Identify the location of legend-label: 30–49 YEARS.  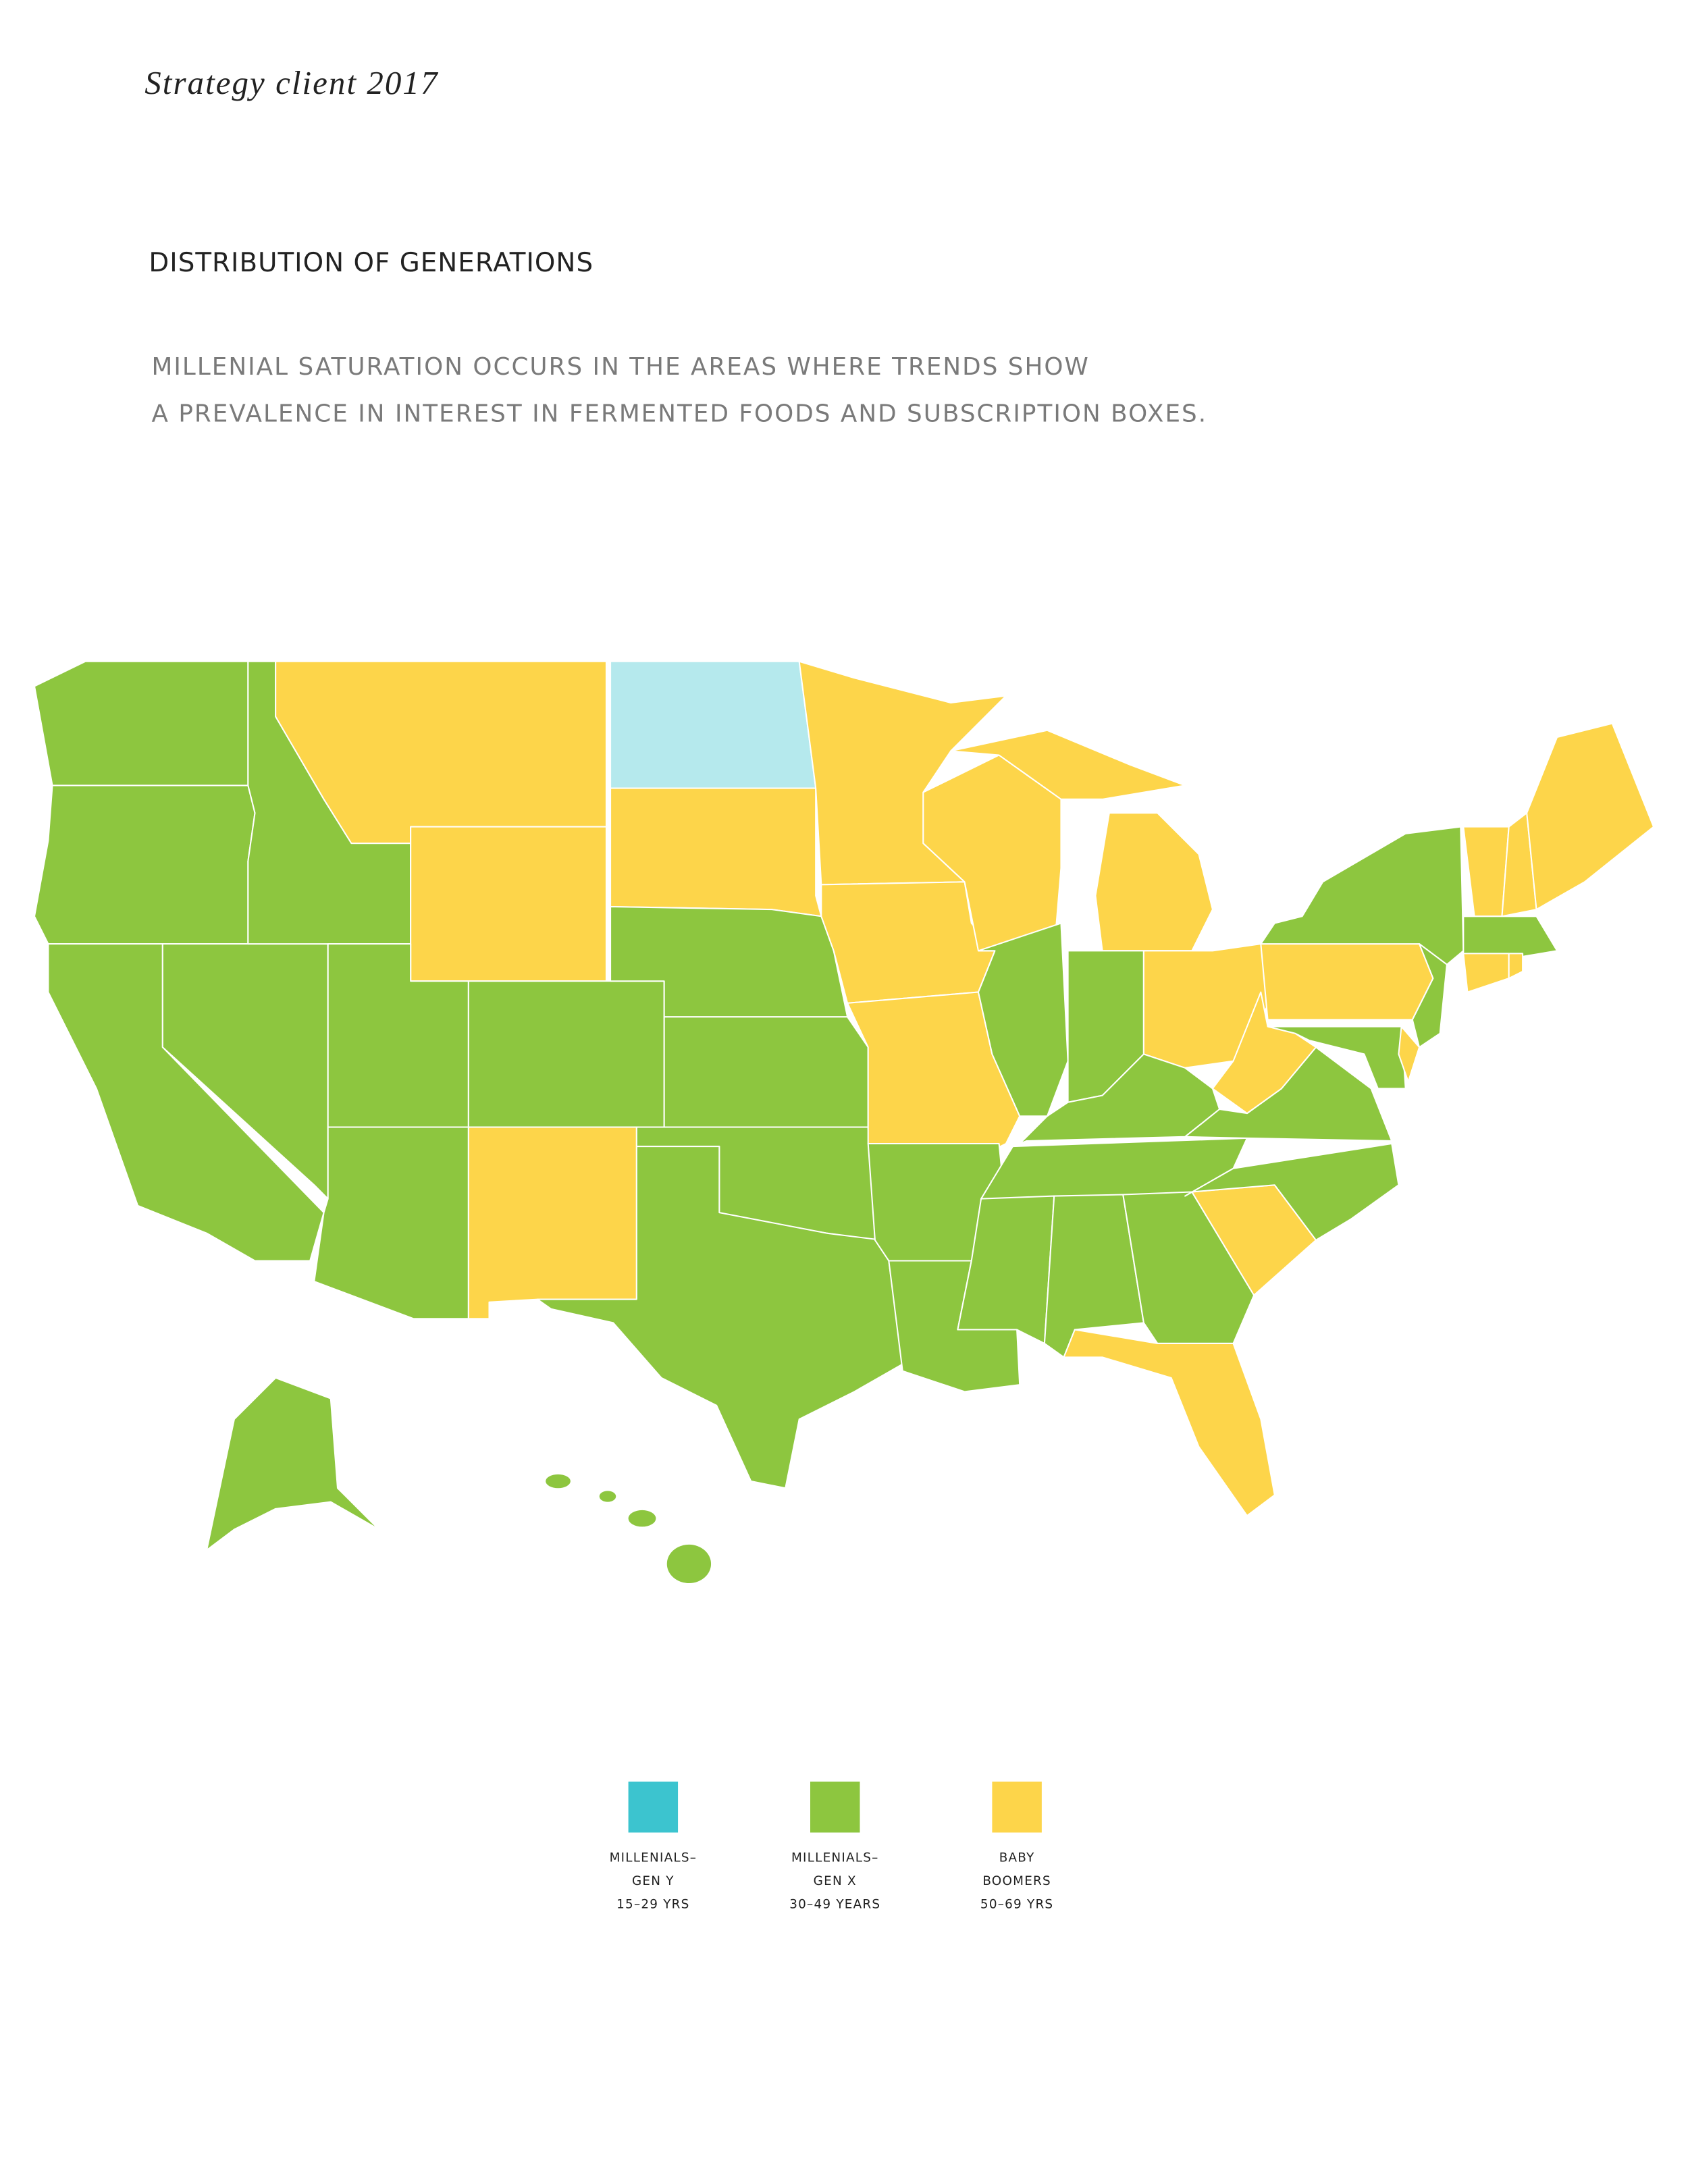
(834, 1905).